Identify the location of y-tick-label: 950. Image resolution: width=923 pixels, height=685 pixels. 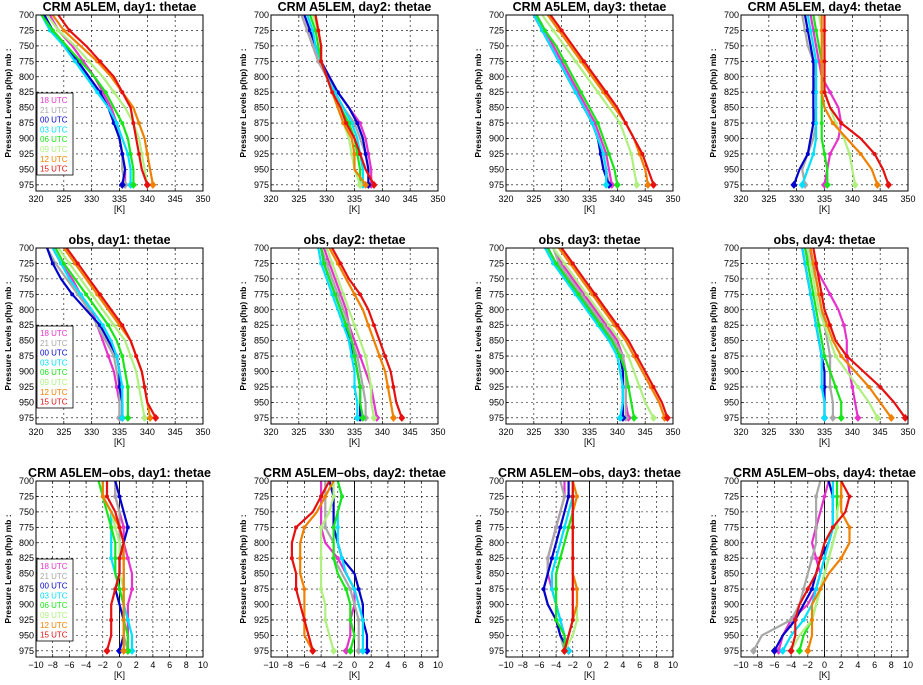
(26, 402).